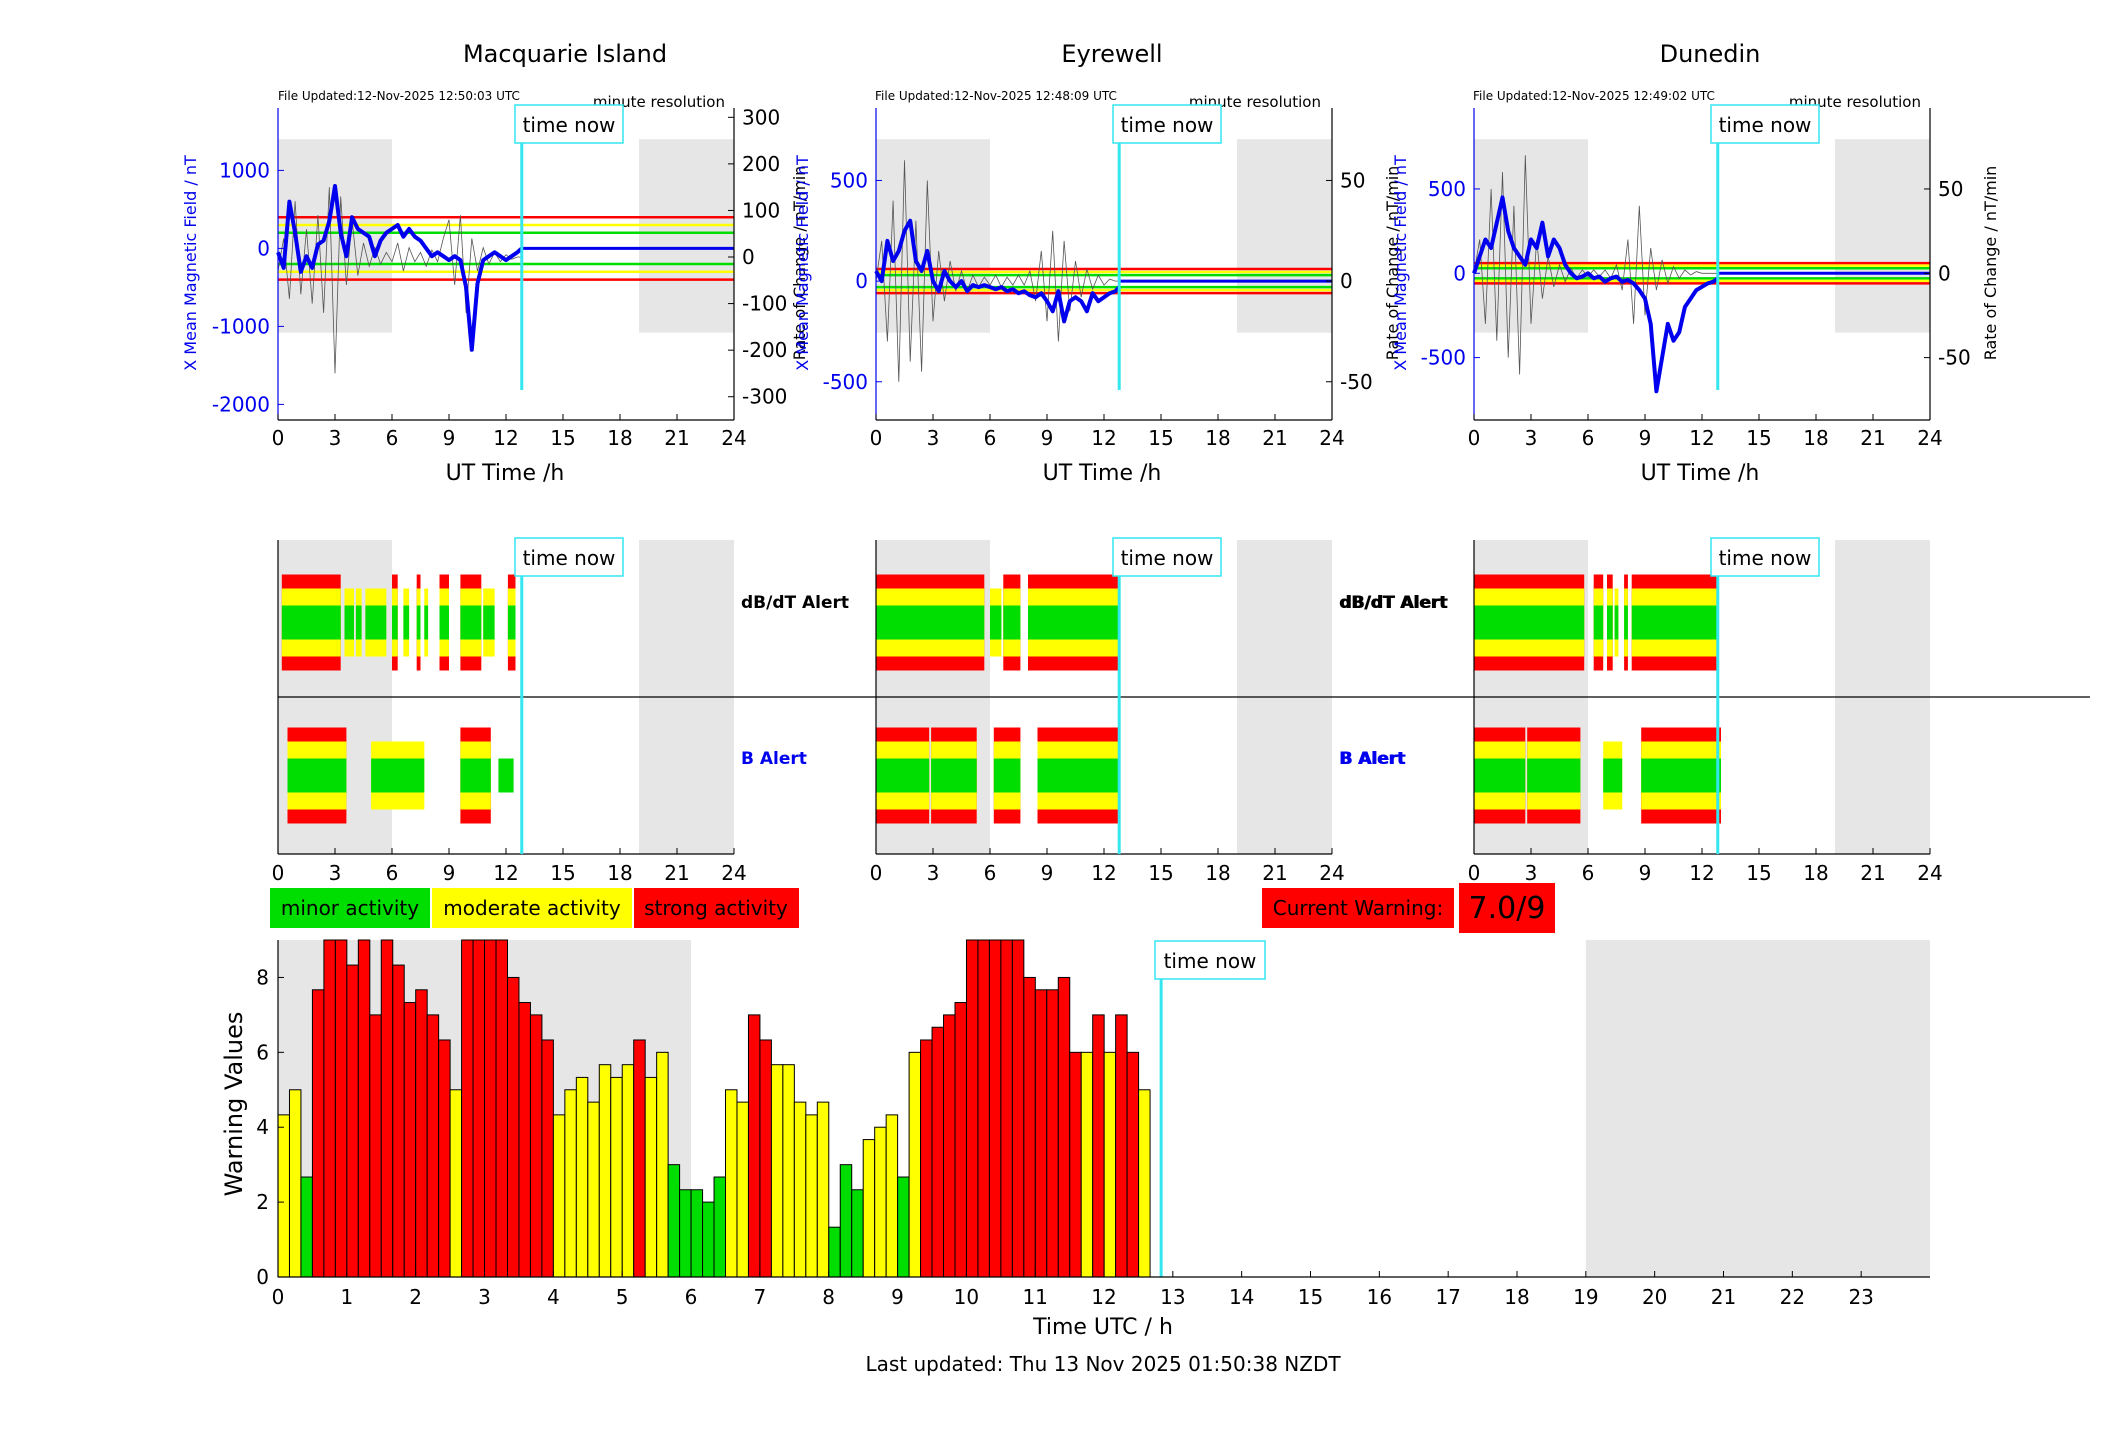  I want to click on file-updated-label: File Updated:12-Nov-2025 12:48:09 UTC, so click(996, 96).